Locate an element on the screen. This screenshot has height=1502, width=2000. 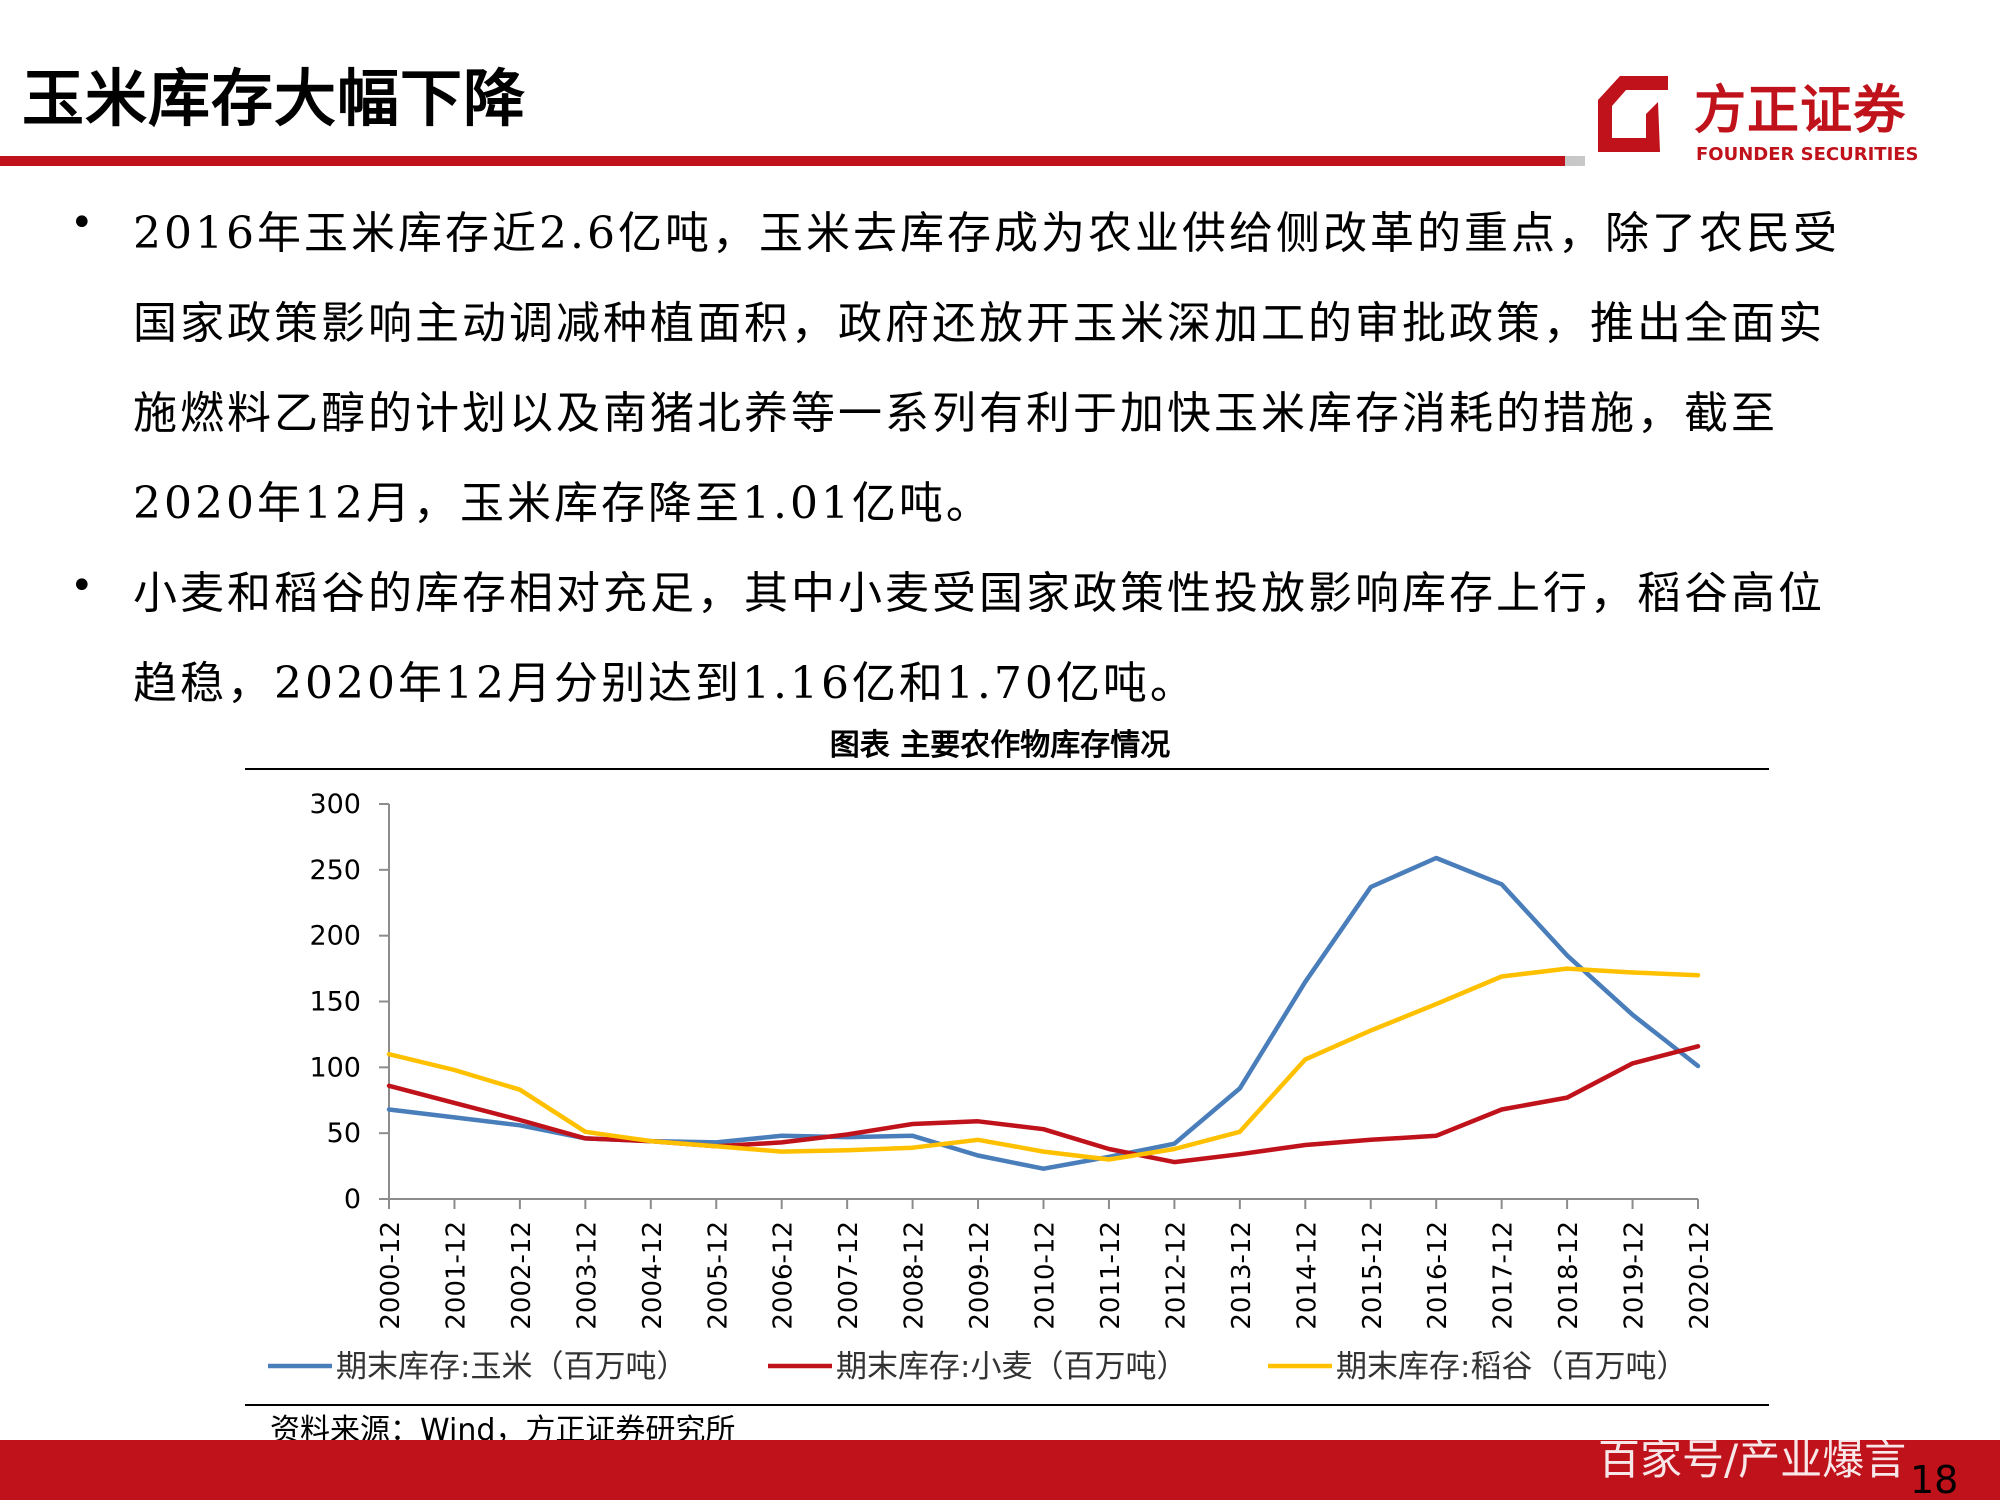
x-tick-label: 2001-12 is located at coordinates (456, 1275).